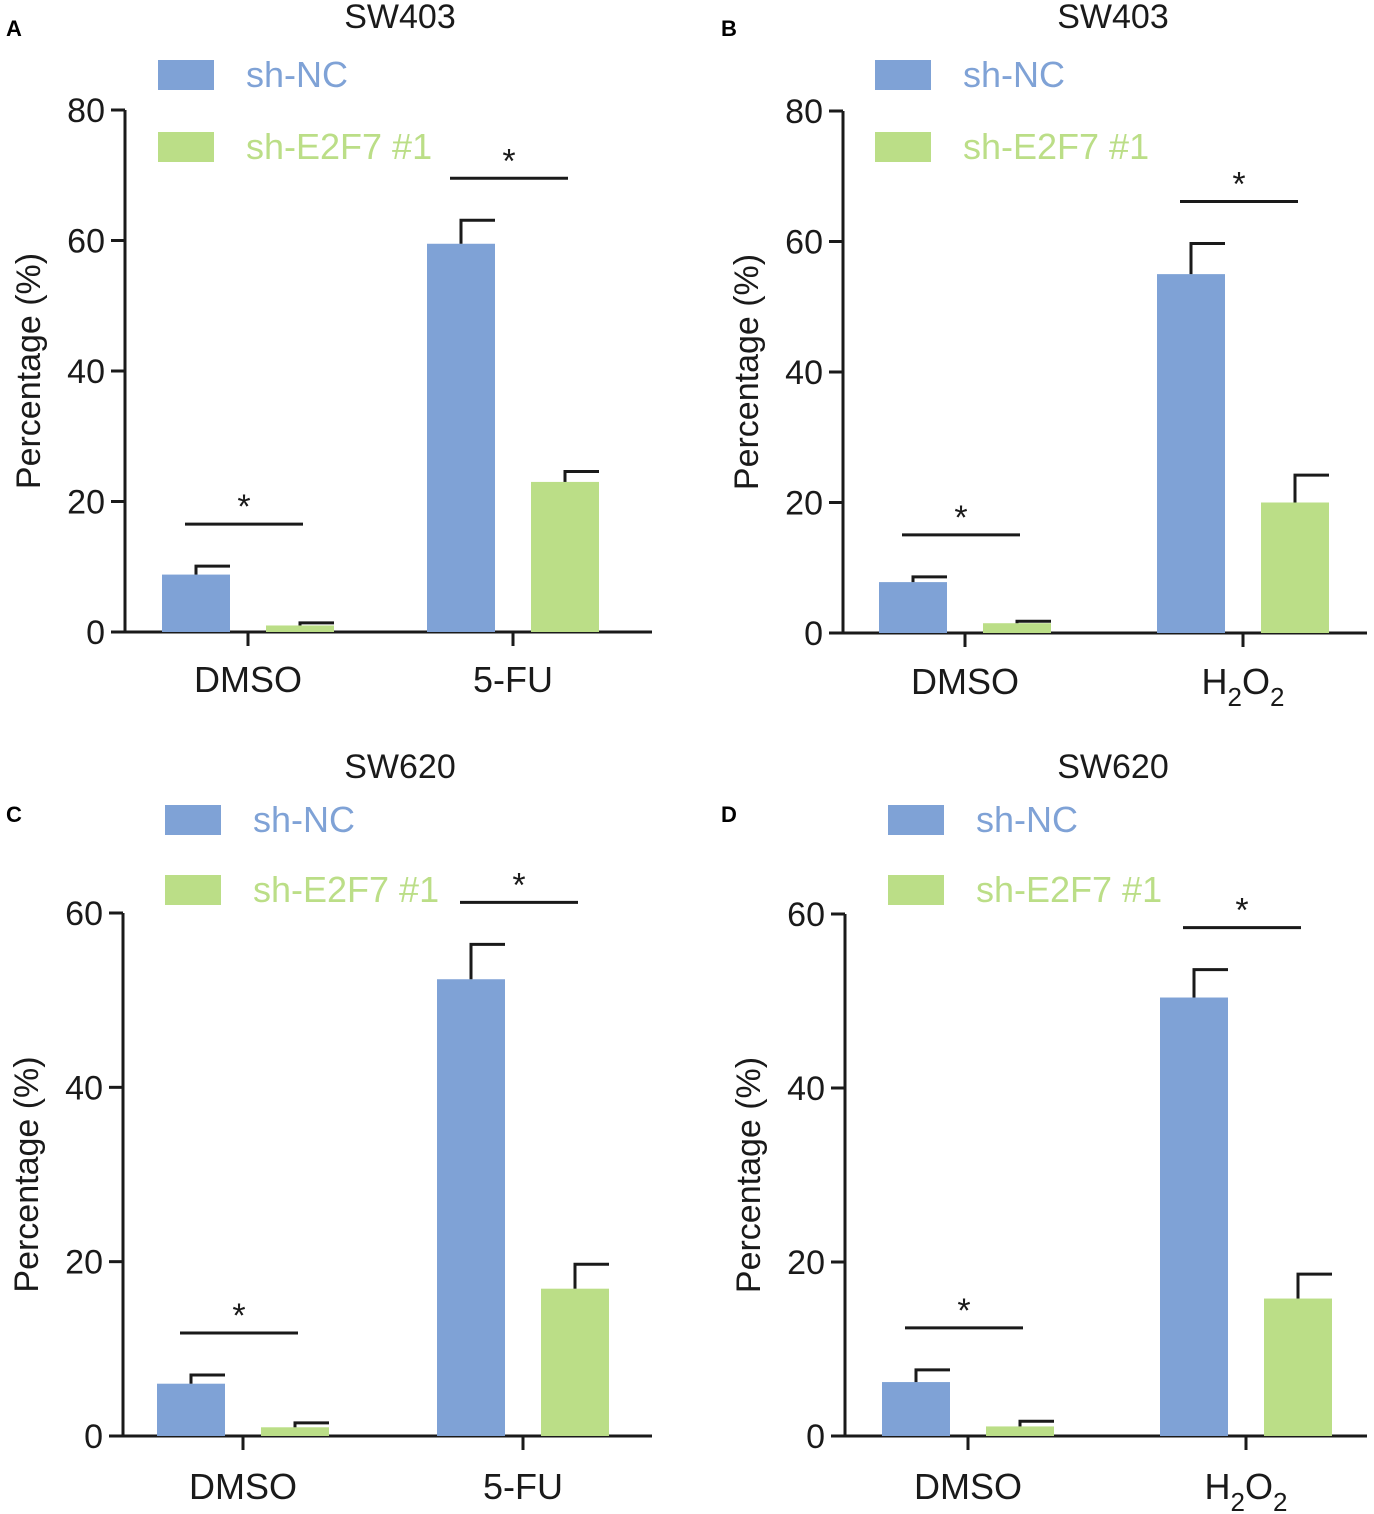  Describe the element at coordinates (729, 28) in the screenshot. I see `panel-letter: B` at that location.